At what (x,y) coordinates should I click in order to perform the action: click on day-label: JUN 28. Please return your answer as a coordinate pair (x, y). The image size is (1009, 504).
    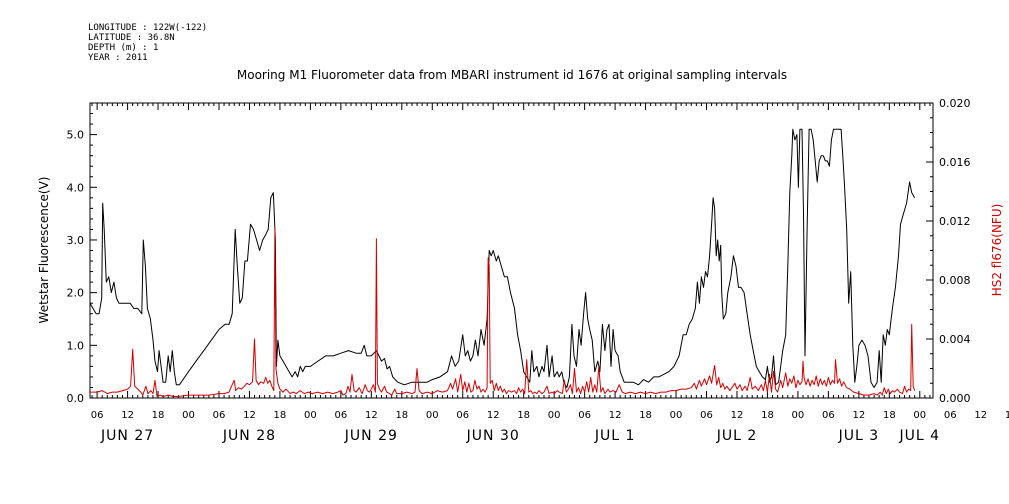
    Looking at the image, I should click on (249, 436).